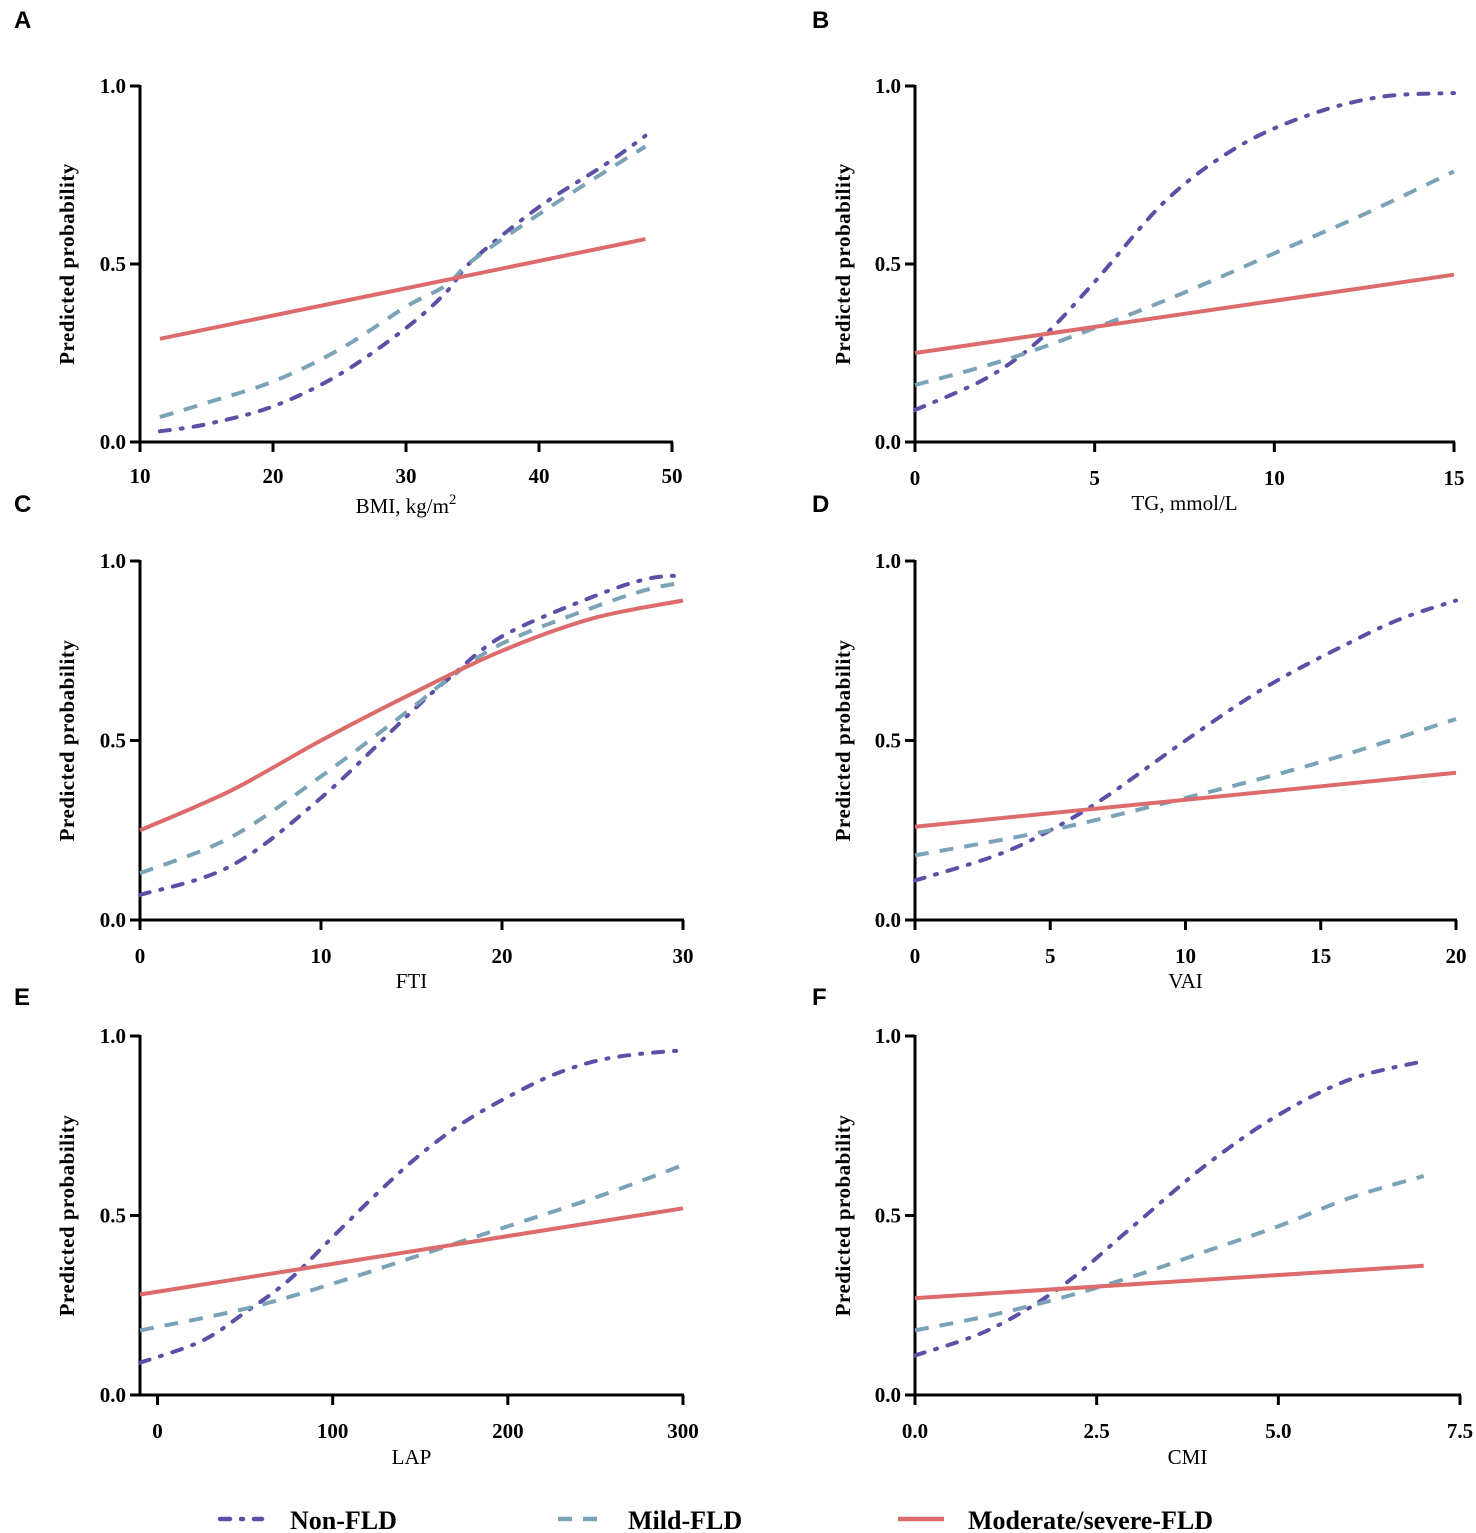 This screenshot has height=1533, width=1476. Describe the element at coordinates (113, 1036) in the screenshot. I see `y-tick-label-e: 1.0` at that location.